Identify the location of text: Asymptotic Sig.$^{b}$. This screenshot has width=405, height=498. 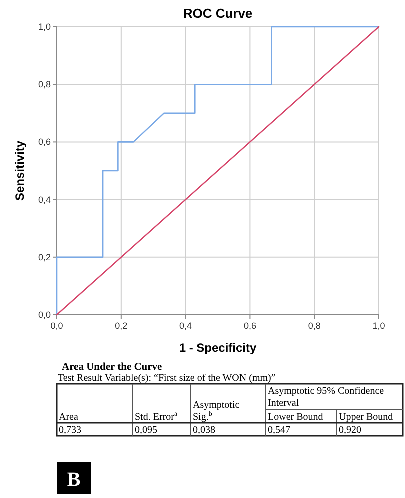
(216, 411).